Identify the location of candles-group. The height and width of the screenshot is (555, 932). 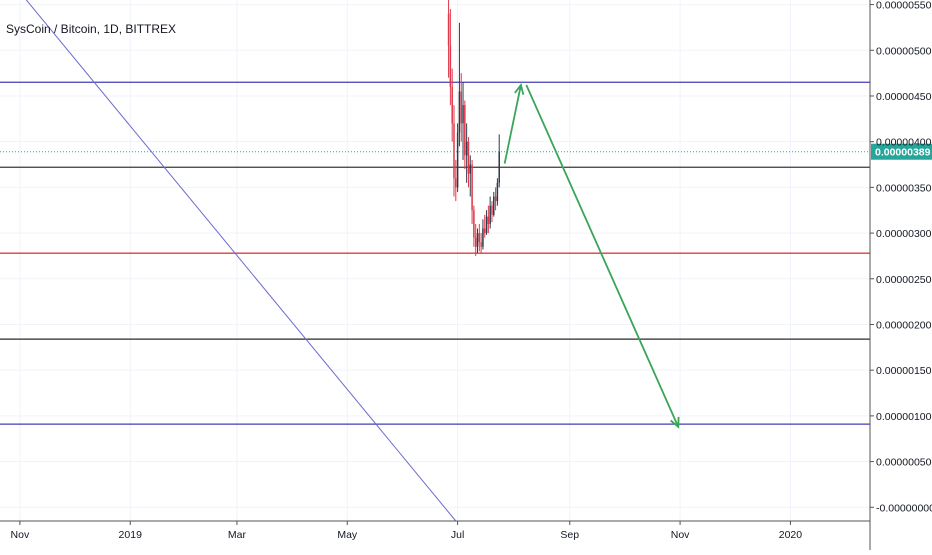
(473, 128).